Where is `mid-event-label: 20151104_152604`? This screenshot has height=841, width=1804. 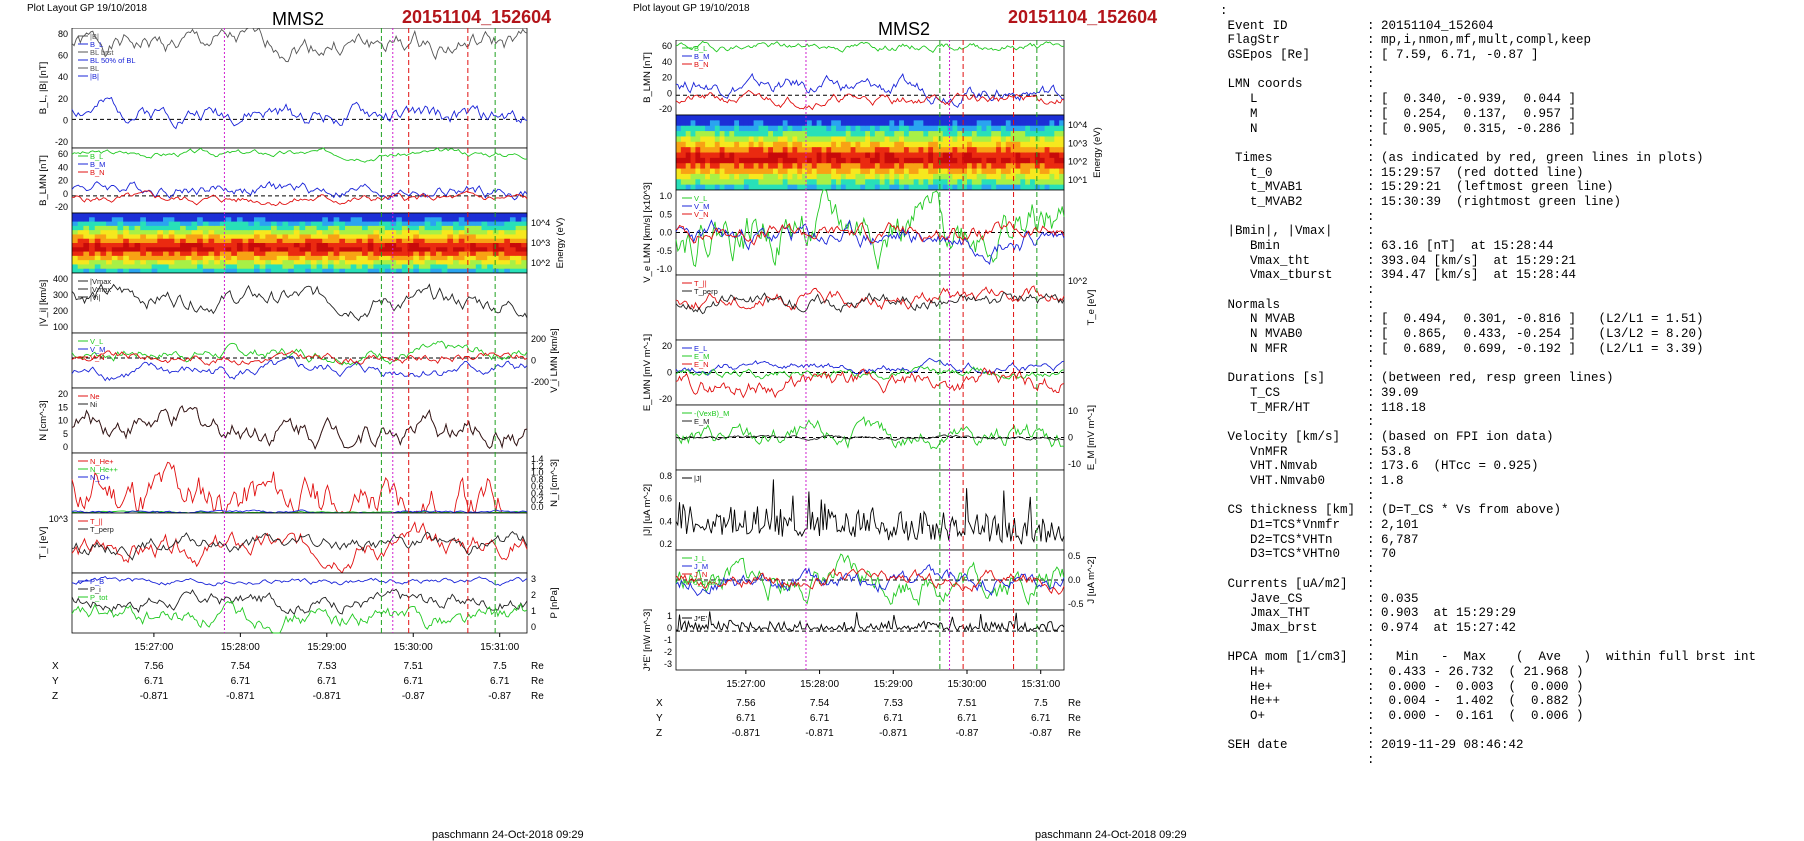
mid-event-label: 20151104_152604 is located at coordinates (1083, 17).